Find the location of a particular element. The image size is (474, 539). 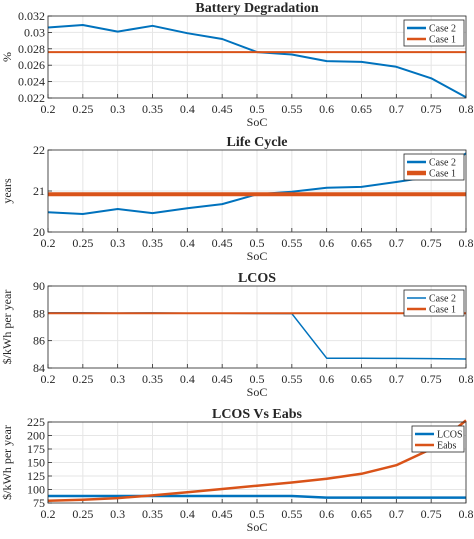

y-tick-label: 200 is located at coordinates (36, 436).